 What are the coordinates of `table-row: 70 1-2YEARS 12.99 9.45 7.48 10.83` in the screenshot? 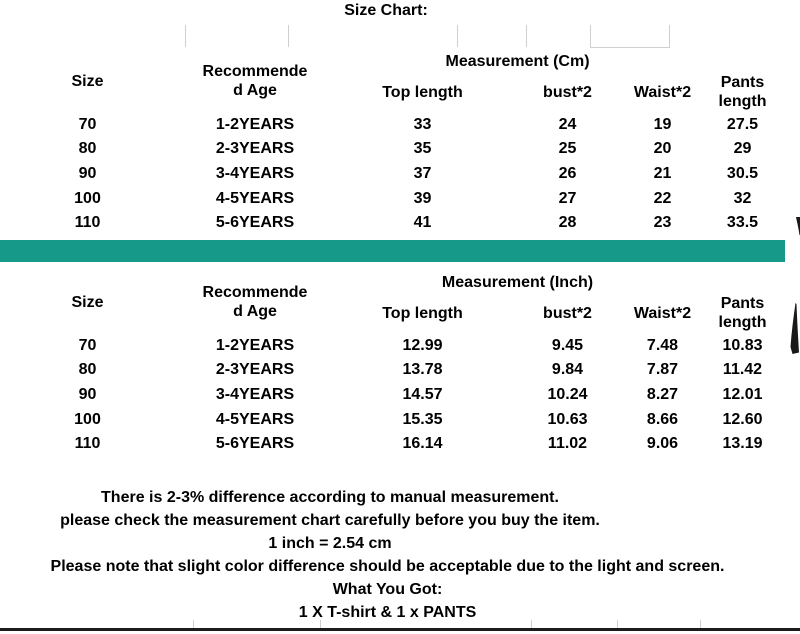 It's located at (392, 345).